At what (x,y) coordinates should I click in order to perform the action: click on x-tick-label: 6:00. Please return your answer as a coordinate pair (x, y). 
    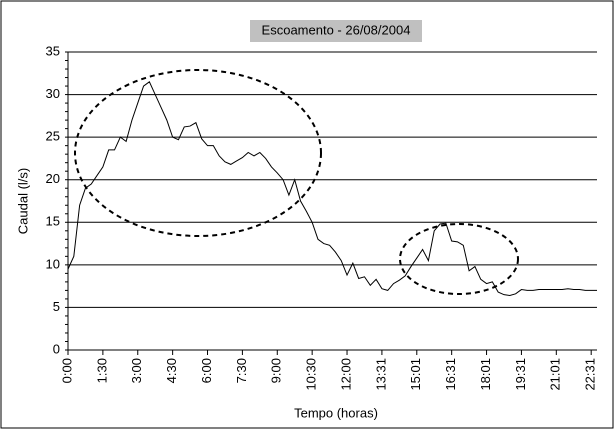
    Looking at the image, I should click on (206, 370).